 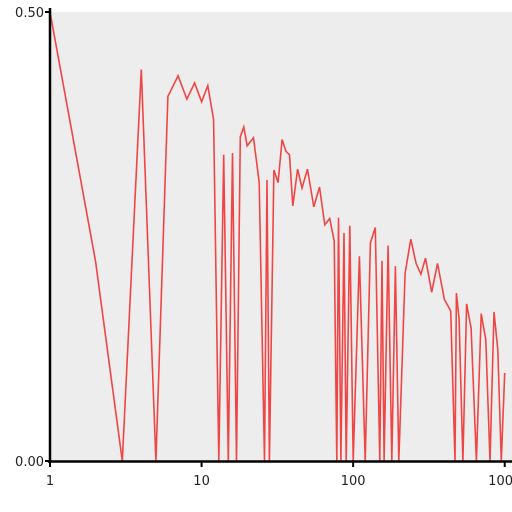 I want to click on x-tick-label: 1, so click(x=50, y=481).